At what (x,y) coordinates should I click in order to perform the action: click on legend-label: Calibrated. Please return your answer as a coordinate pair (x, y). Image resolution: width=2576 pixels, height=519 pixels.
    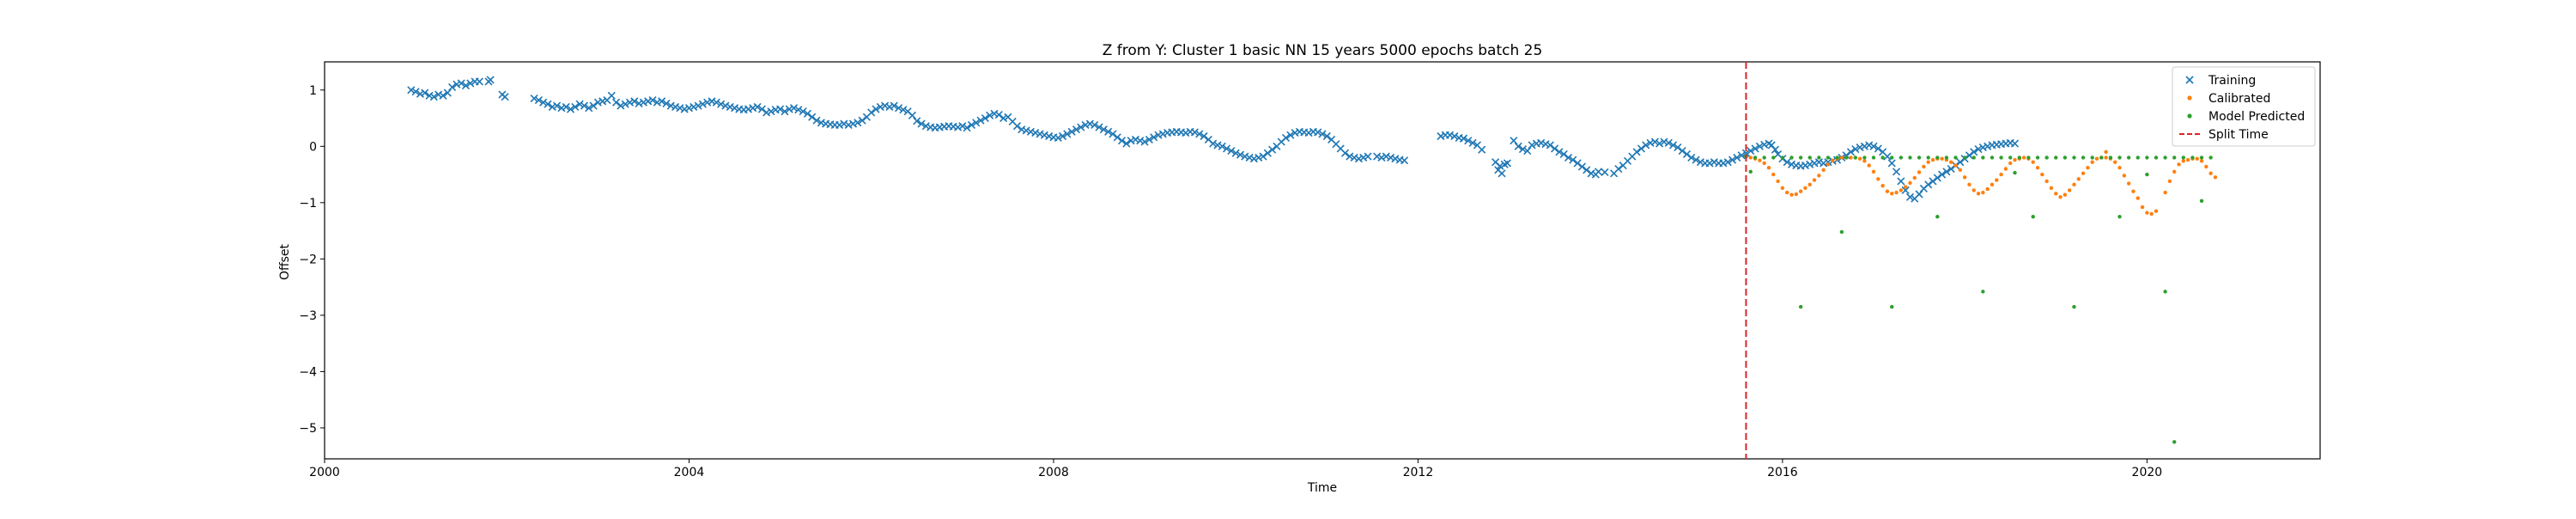
    Looking at the image, I should click on (2239, 99).